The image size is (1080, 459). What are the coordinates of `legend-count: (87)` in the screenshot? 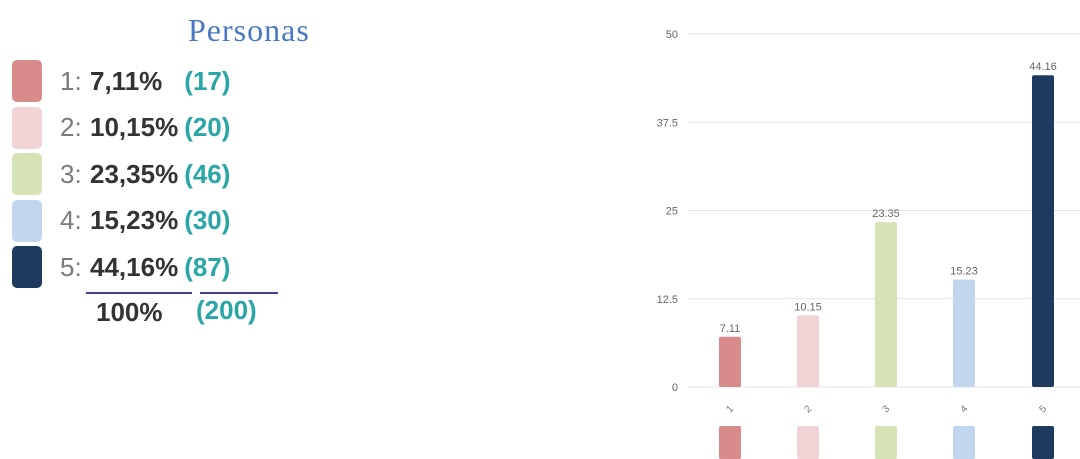 It's located at (207, 266).